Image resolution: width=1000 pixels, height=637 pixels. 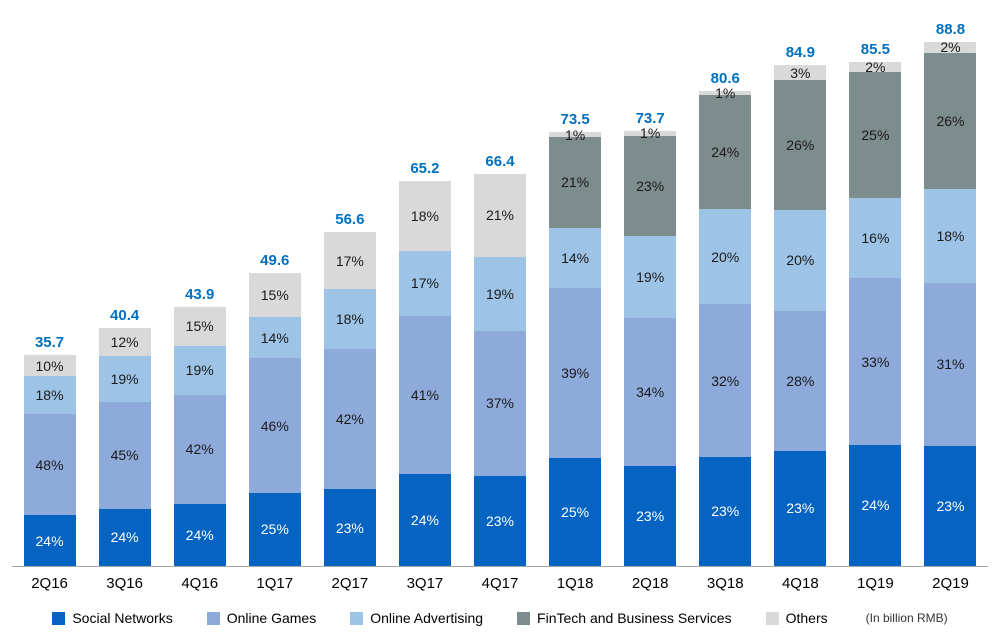 I want to click on bar-total-label: 43.9, so click(x=200, y=294).